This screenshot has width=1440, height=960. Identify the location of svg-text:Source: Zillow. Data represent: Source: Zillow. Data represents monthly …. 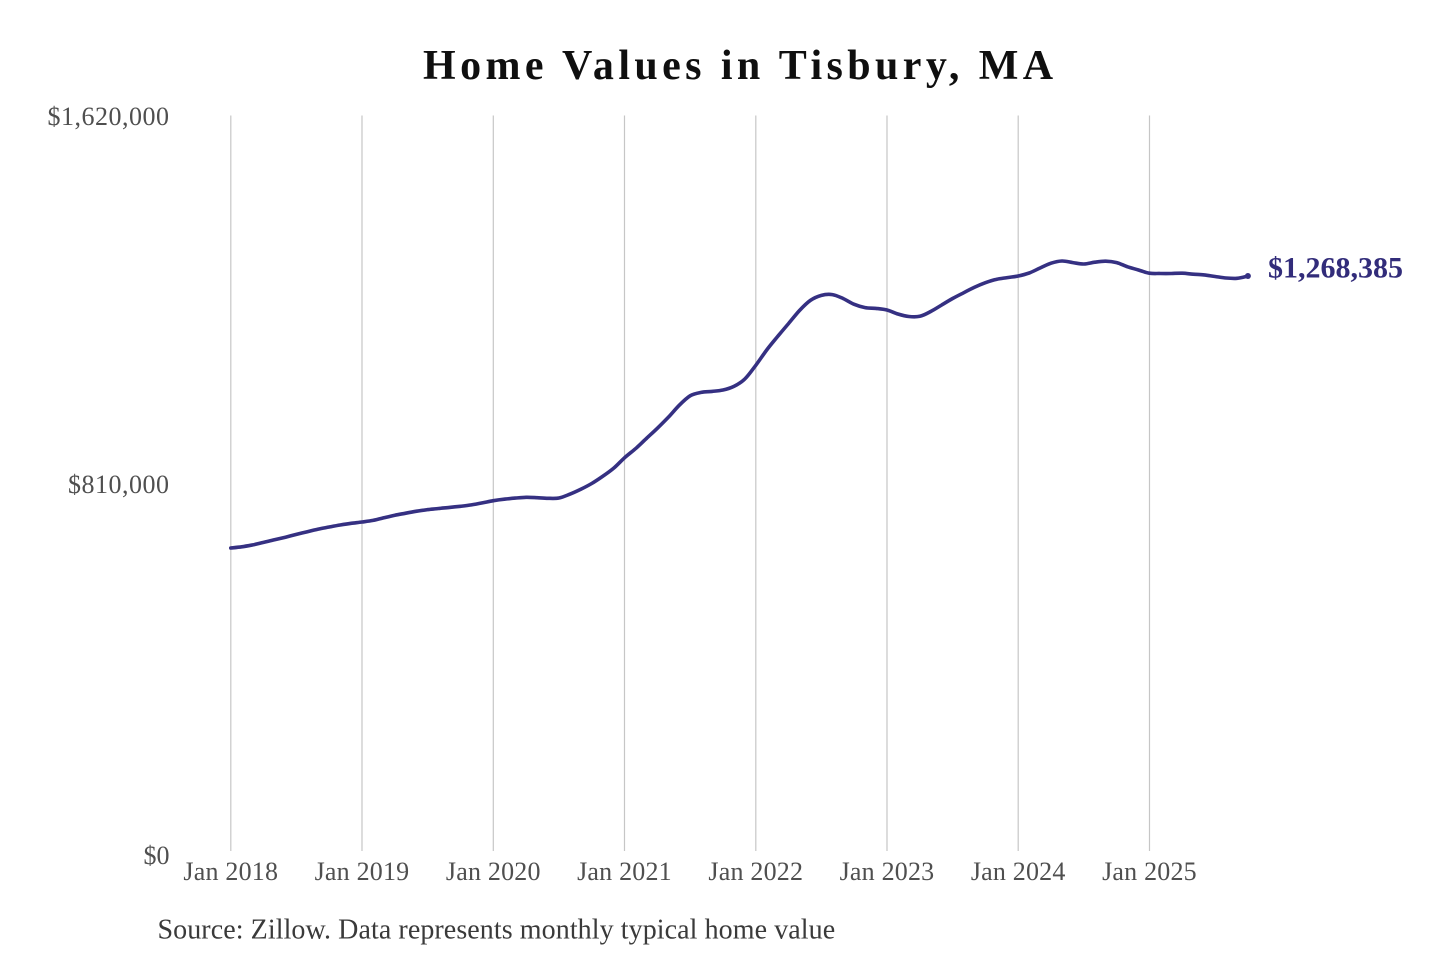
(497, 930).